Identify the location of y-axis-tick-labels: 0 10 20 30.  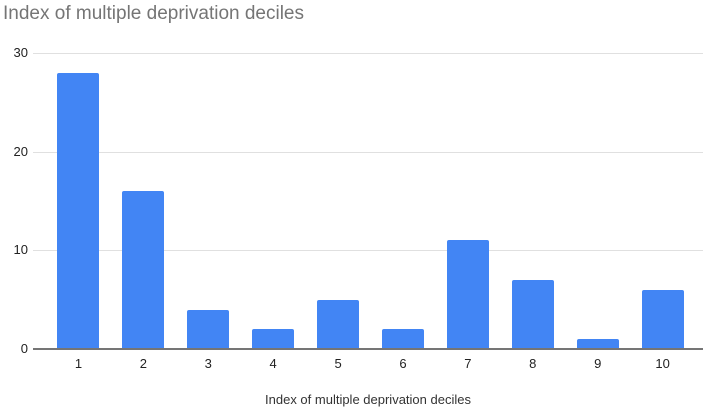
(14, 208).